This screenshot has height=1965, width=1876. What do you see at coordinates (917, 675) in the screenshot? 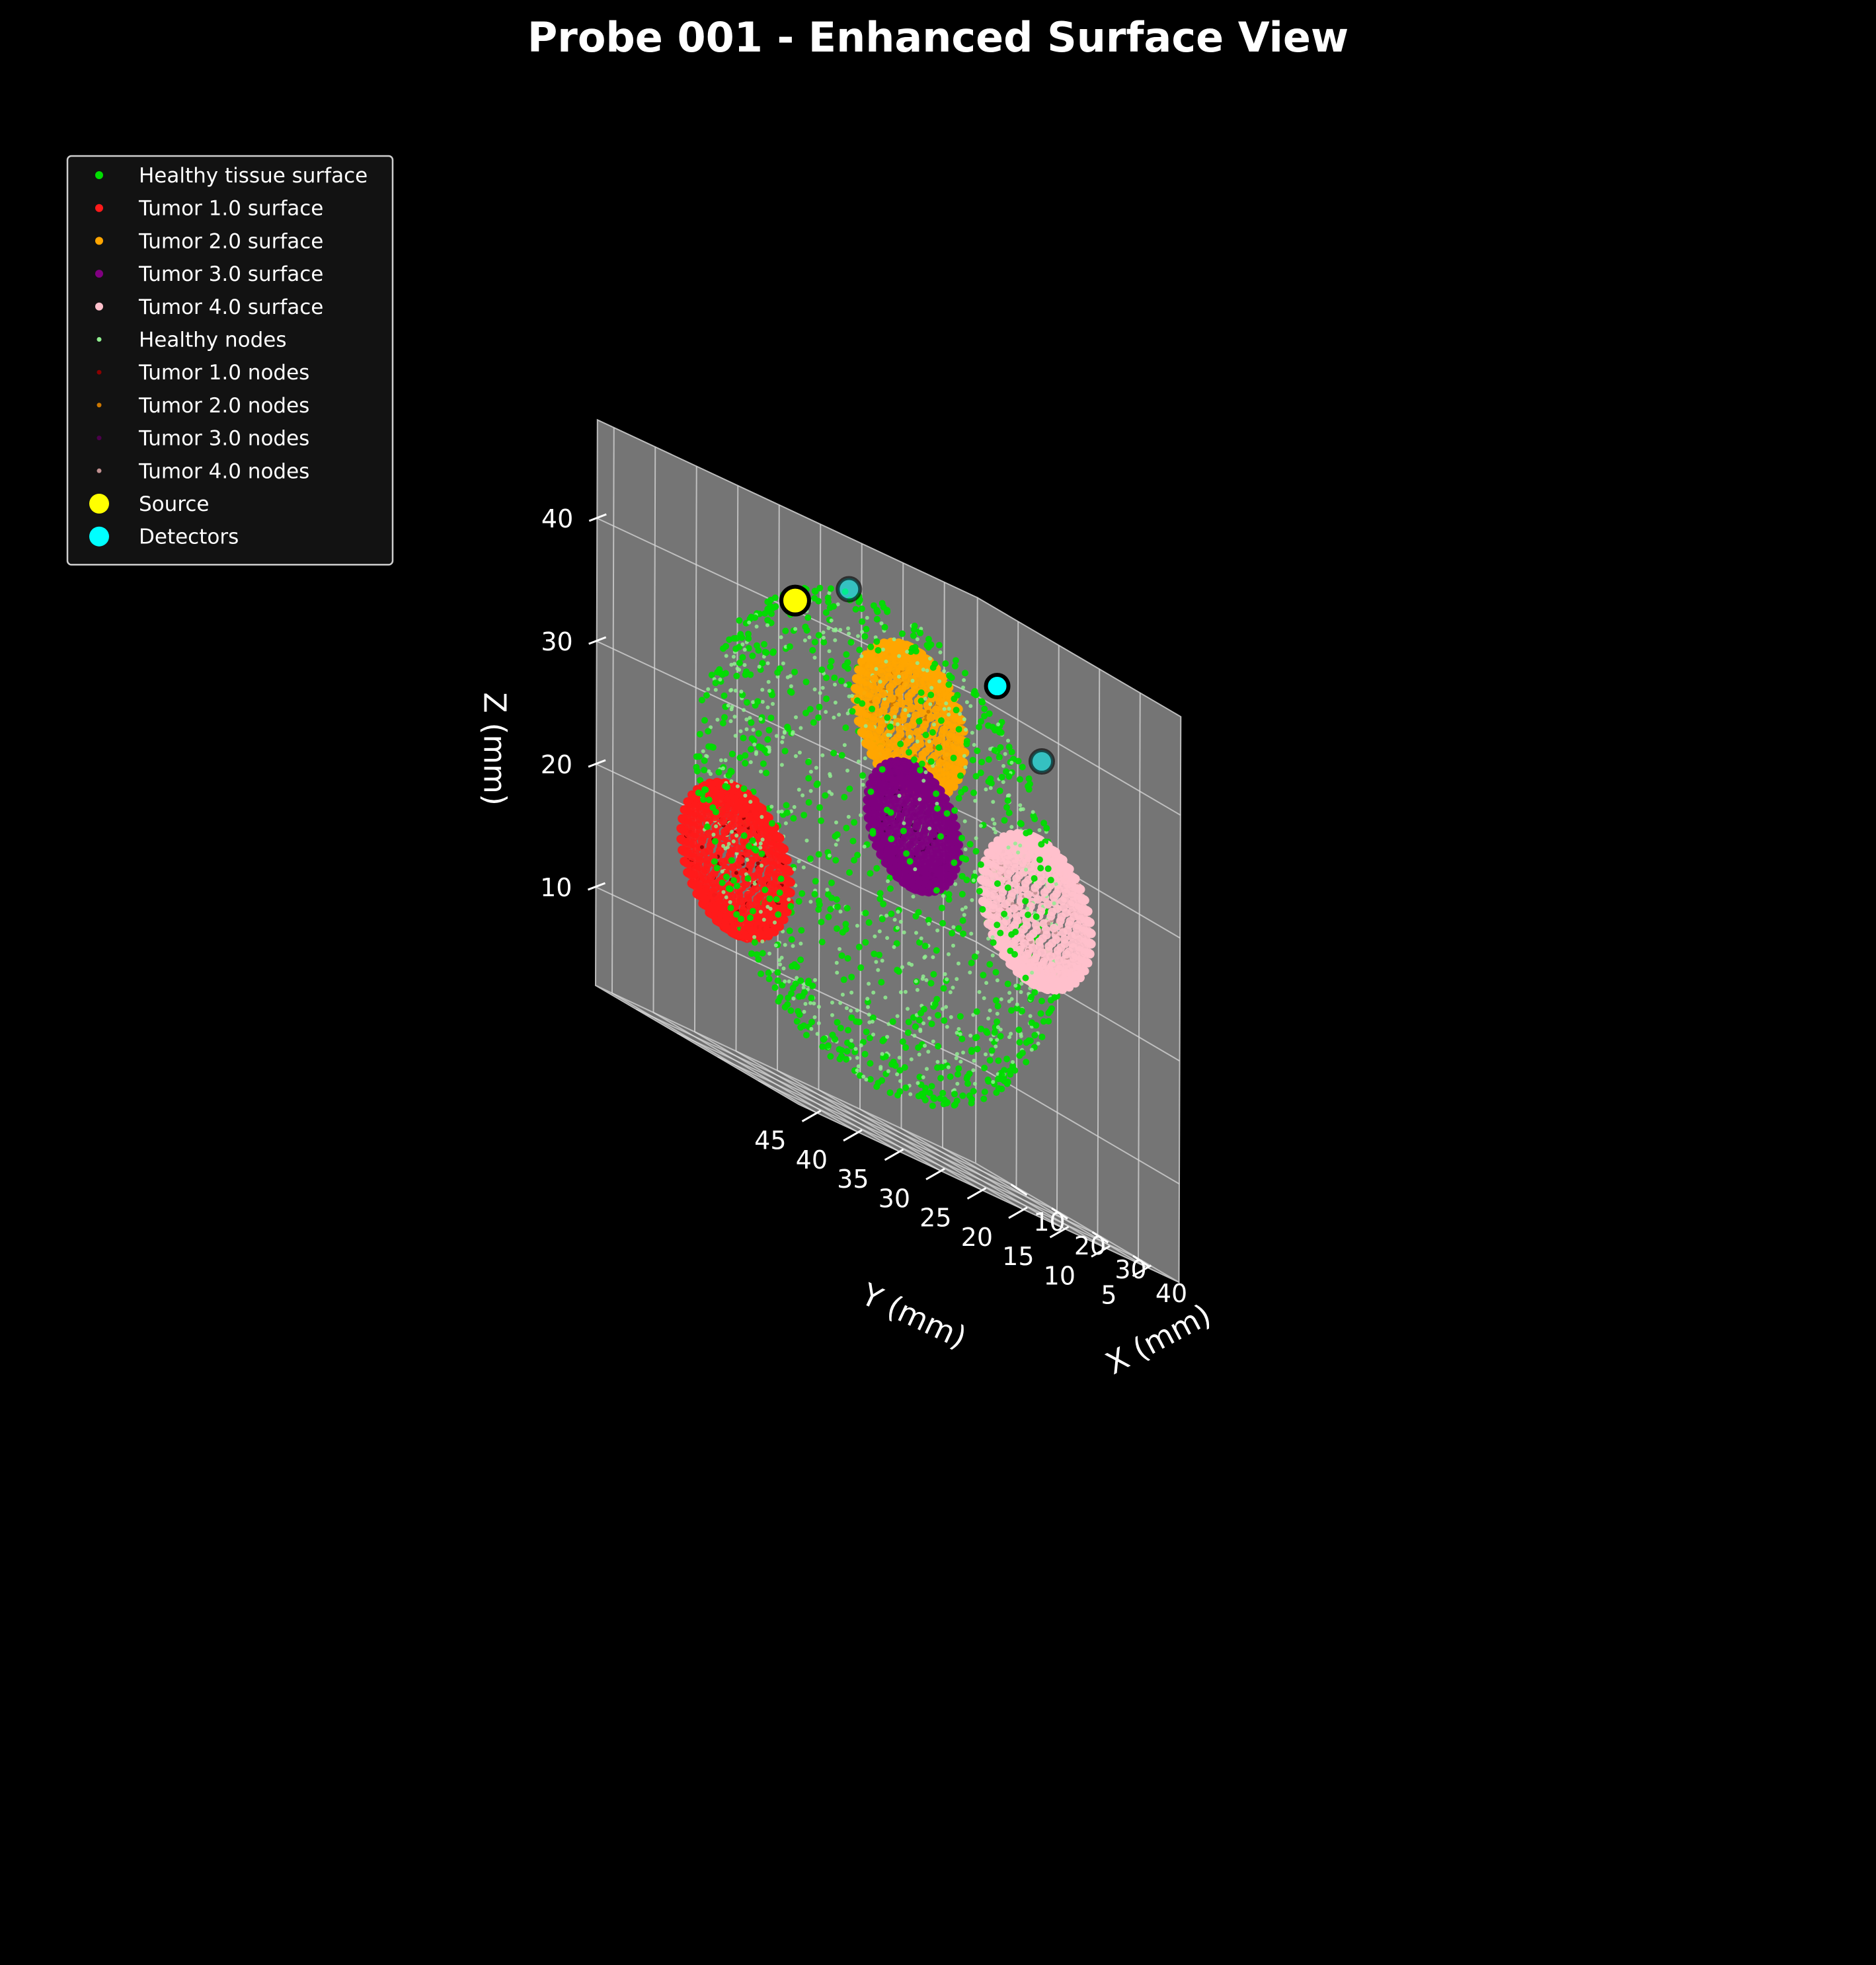
I see `probe-markers` at bounding box center [917, 675].